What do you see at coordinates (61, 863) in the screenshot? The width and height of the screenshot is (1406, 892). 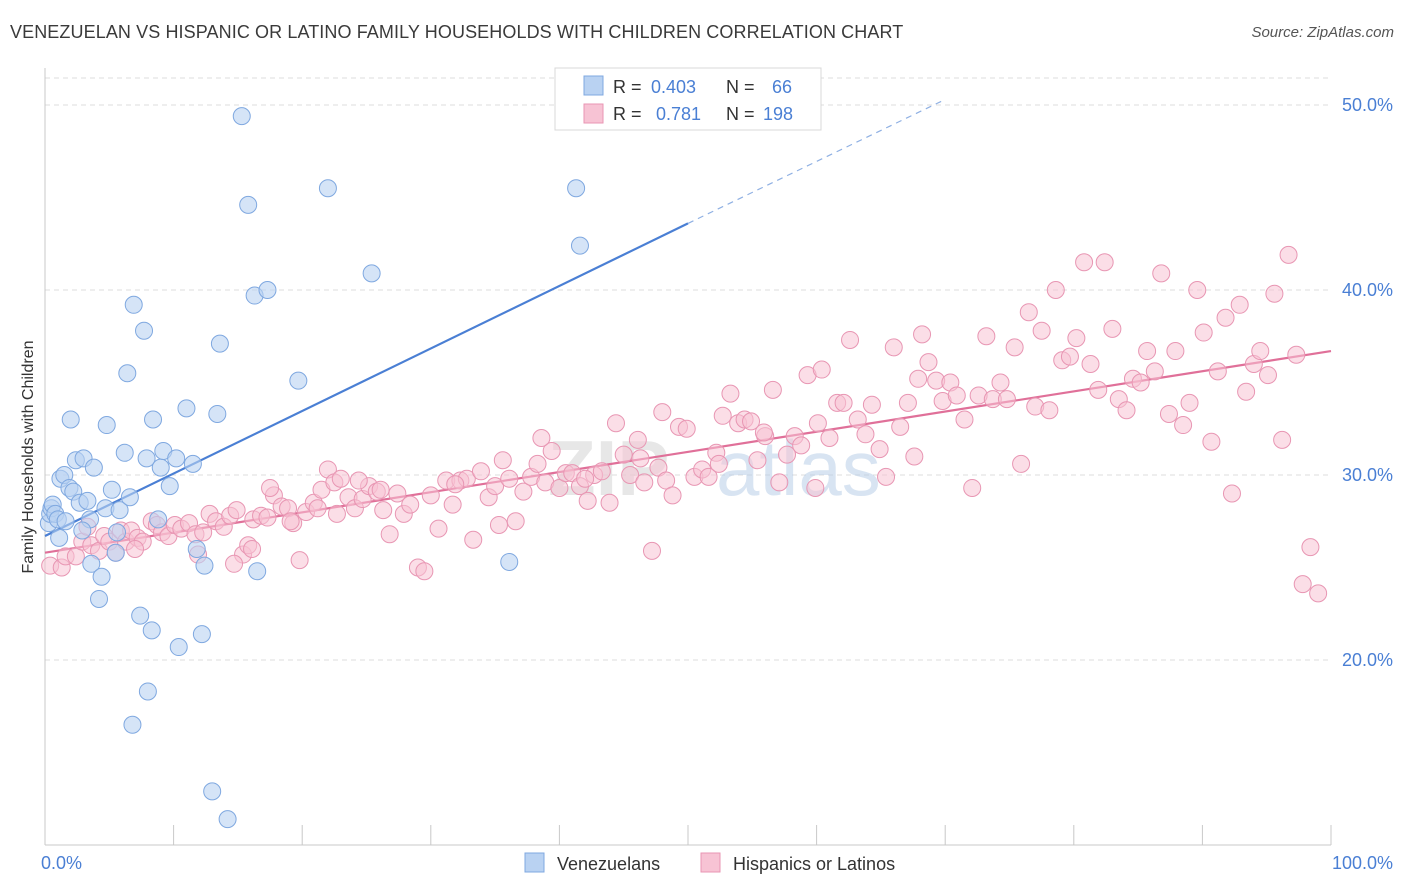 I see `x-tick-label-0: 0.0%` at bounding box center [61, 863].